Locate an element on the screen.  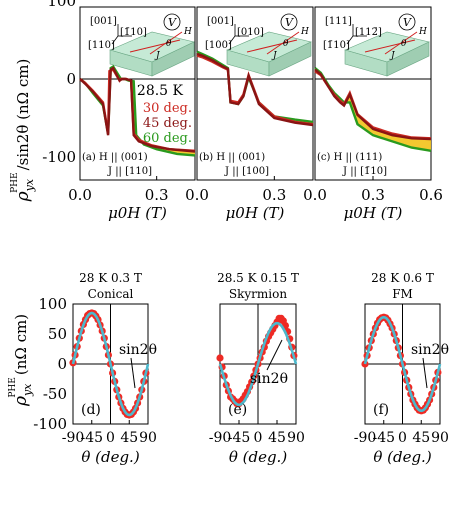
panel-title: Skyrmion is located at coordinates (258, 294).